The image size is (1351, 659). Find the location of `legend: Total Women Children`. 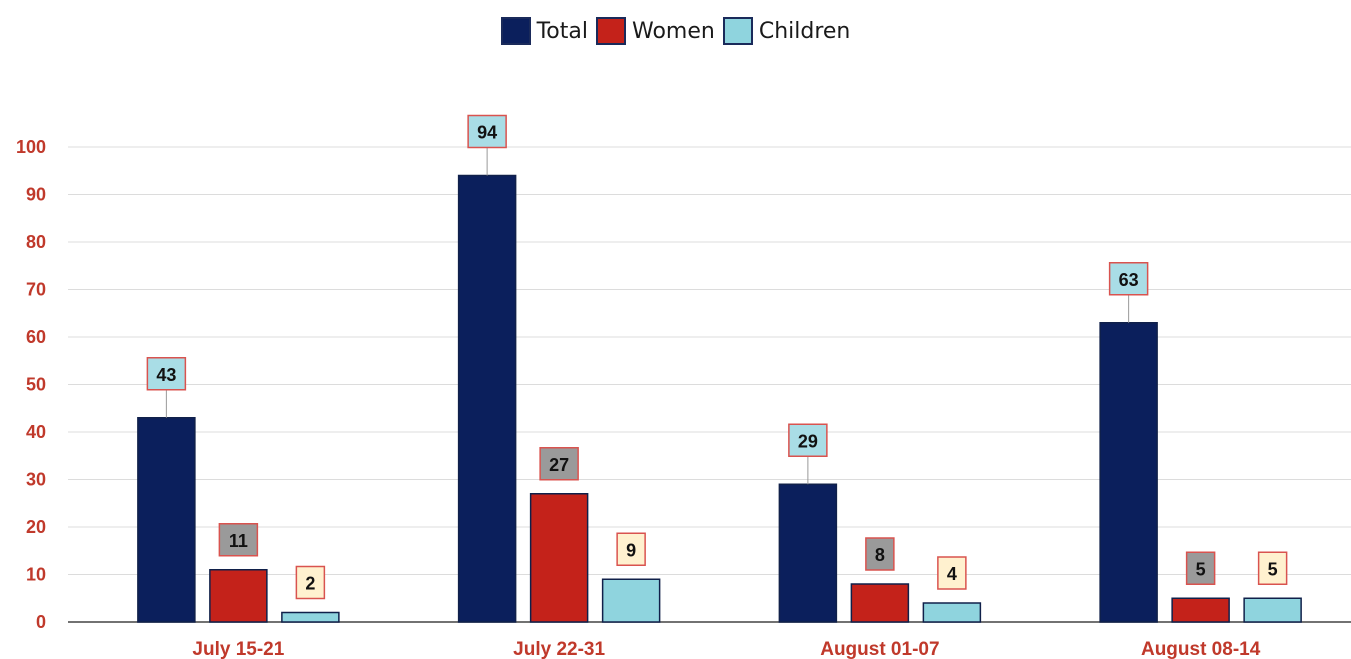

legend: Total Women Children is located at coordinates (675, 31).